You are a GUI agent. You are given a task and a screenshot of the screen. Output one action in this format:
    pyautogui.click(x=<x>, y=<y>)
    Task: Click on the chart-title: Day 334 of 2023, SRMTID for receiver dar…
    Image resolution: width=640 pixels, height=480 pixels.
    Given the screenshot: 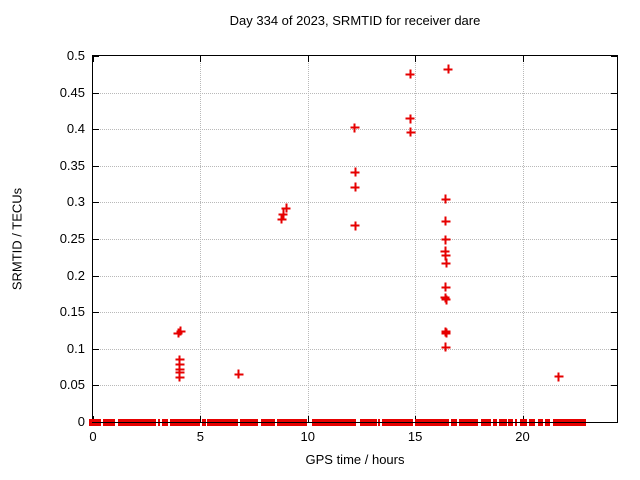 What is the action you would take?
    pyautogui.click(x=355, y=20)
    